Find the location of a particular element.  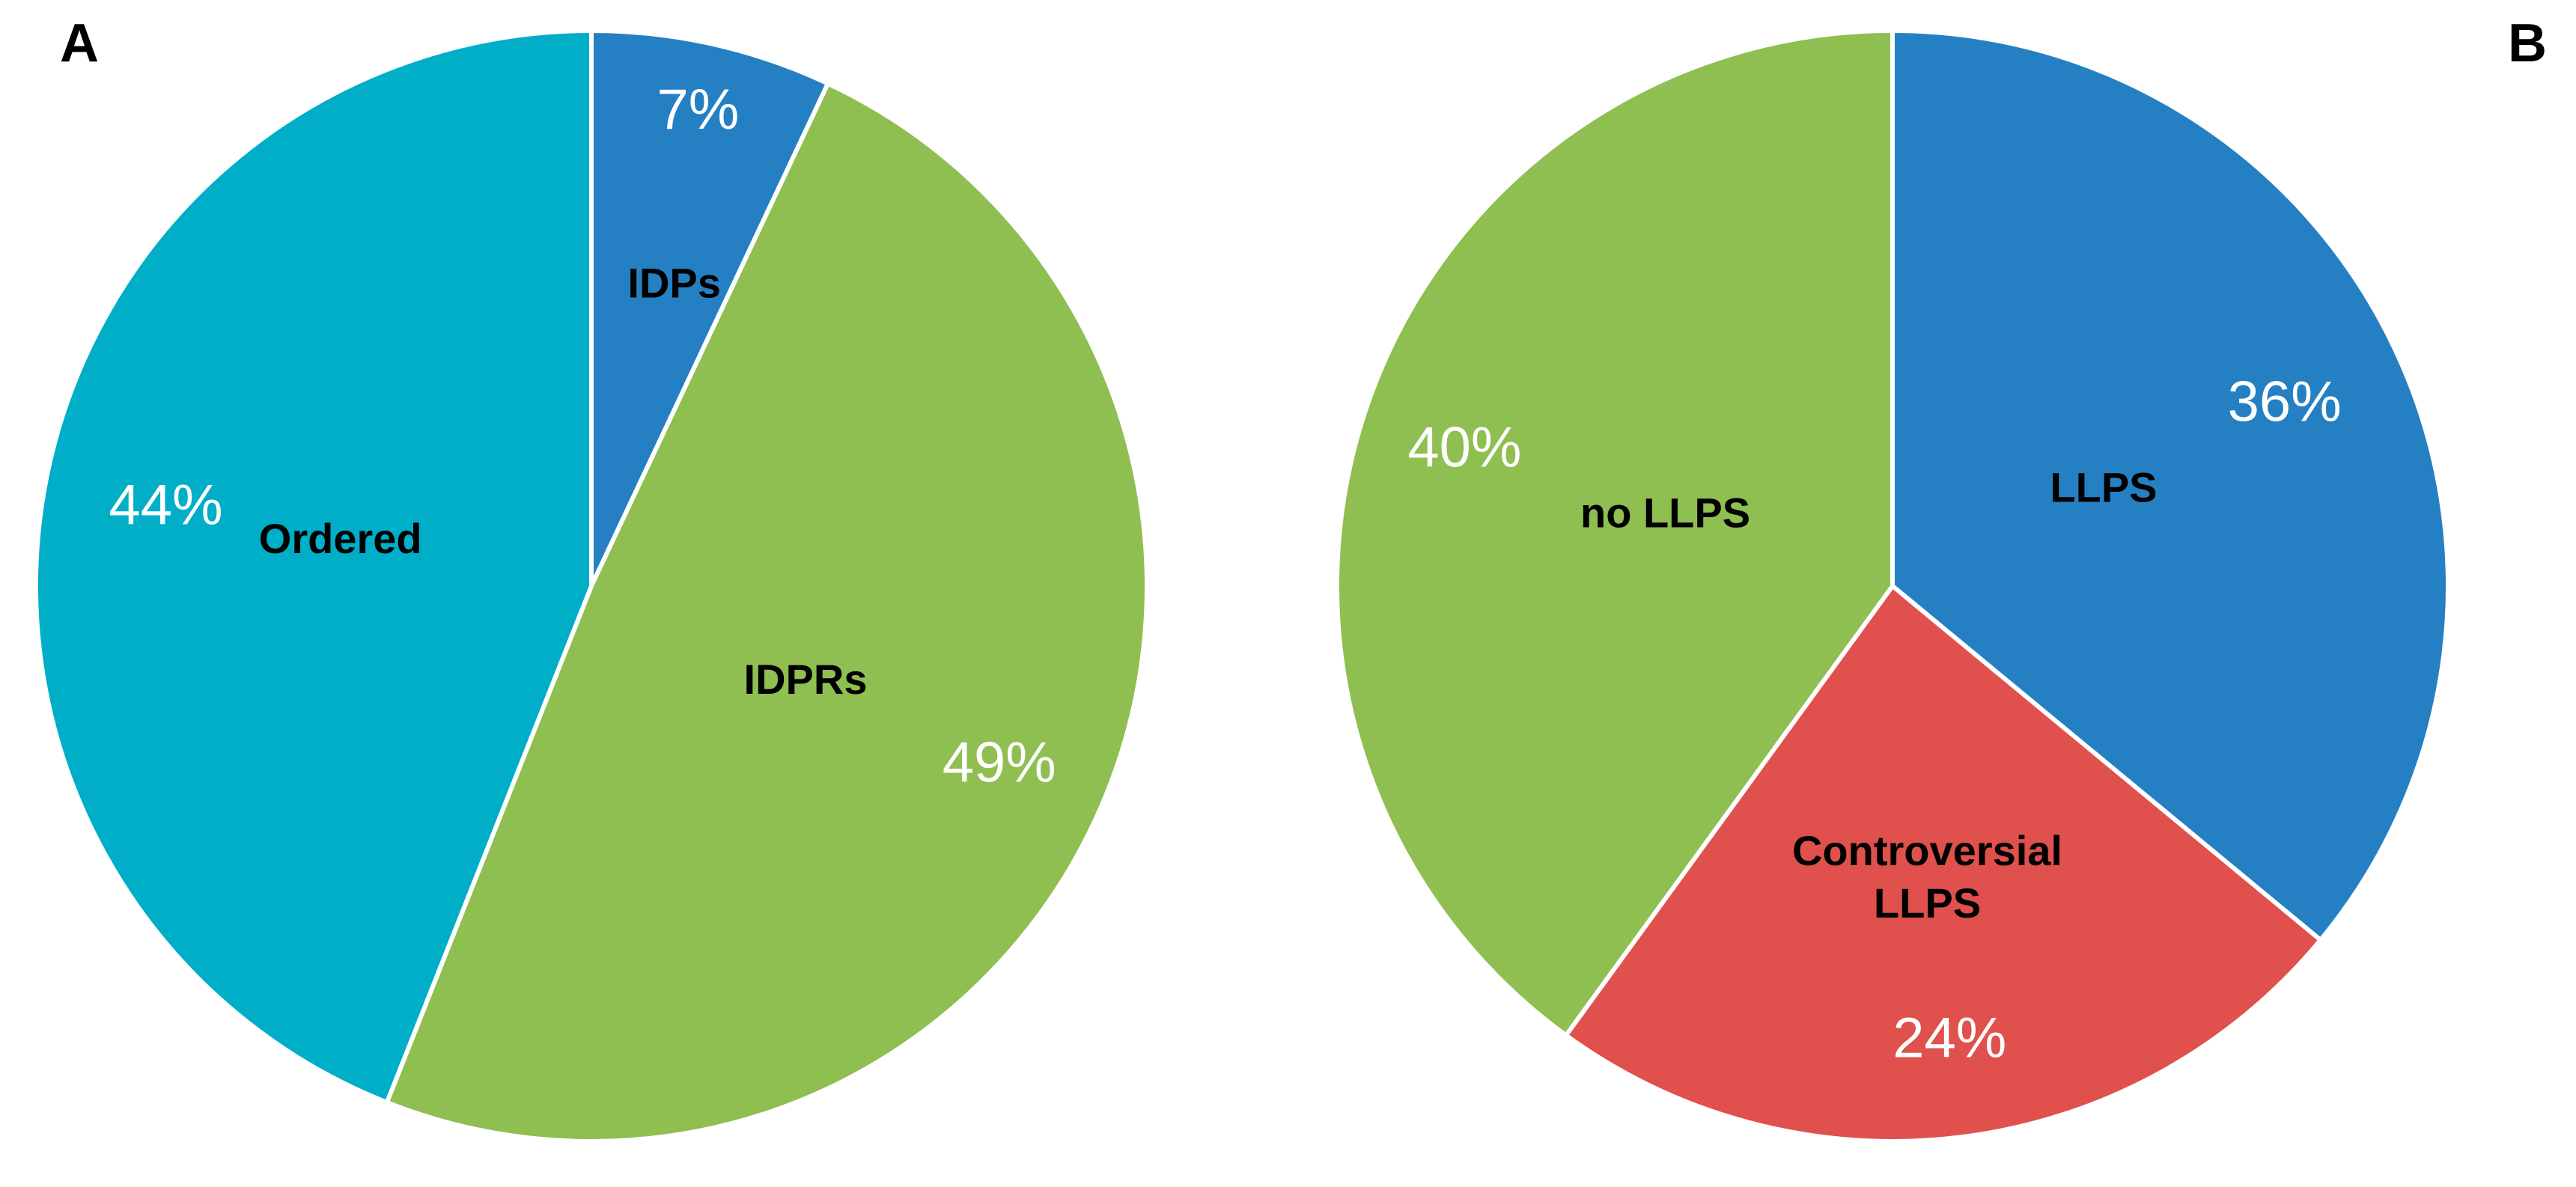

pie-a-category-label-idps: IDPs is located at coordinates (674, 282).